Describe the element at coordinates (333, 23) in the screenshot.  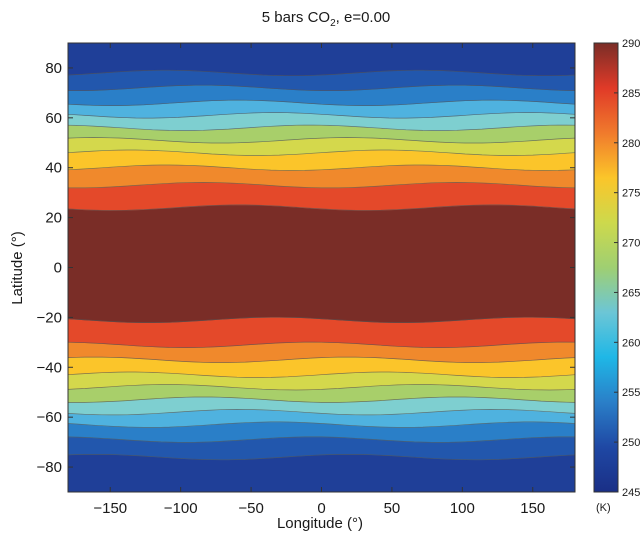
I see `chart-title-subscript: 2` at that location.